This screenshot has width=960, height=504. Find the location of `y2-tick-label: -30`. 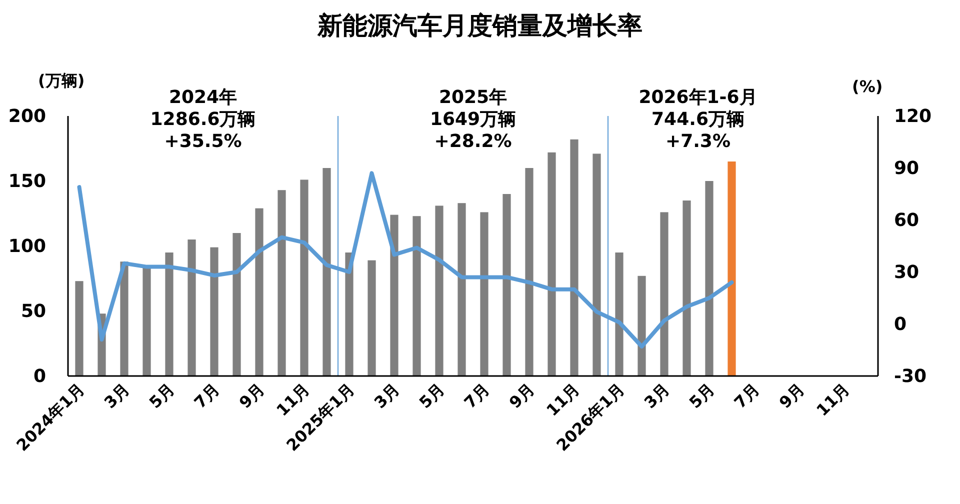

y2-tick-label: -30 is located at coordinates (910, 376).